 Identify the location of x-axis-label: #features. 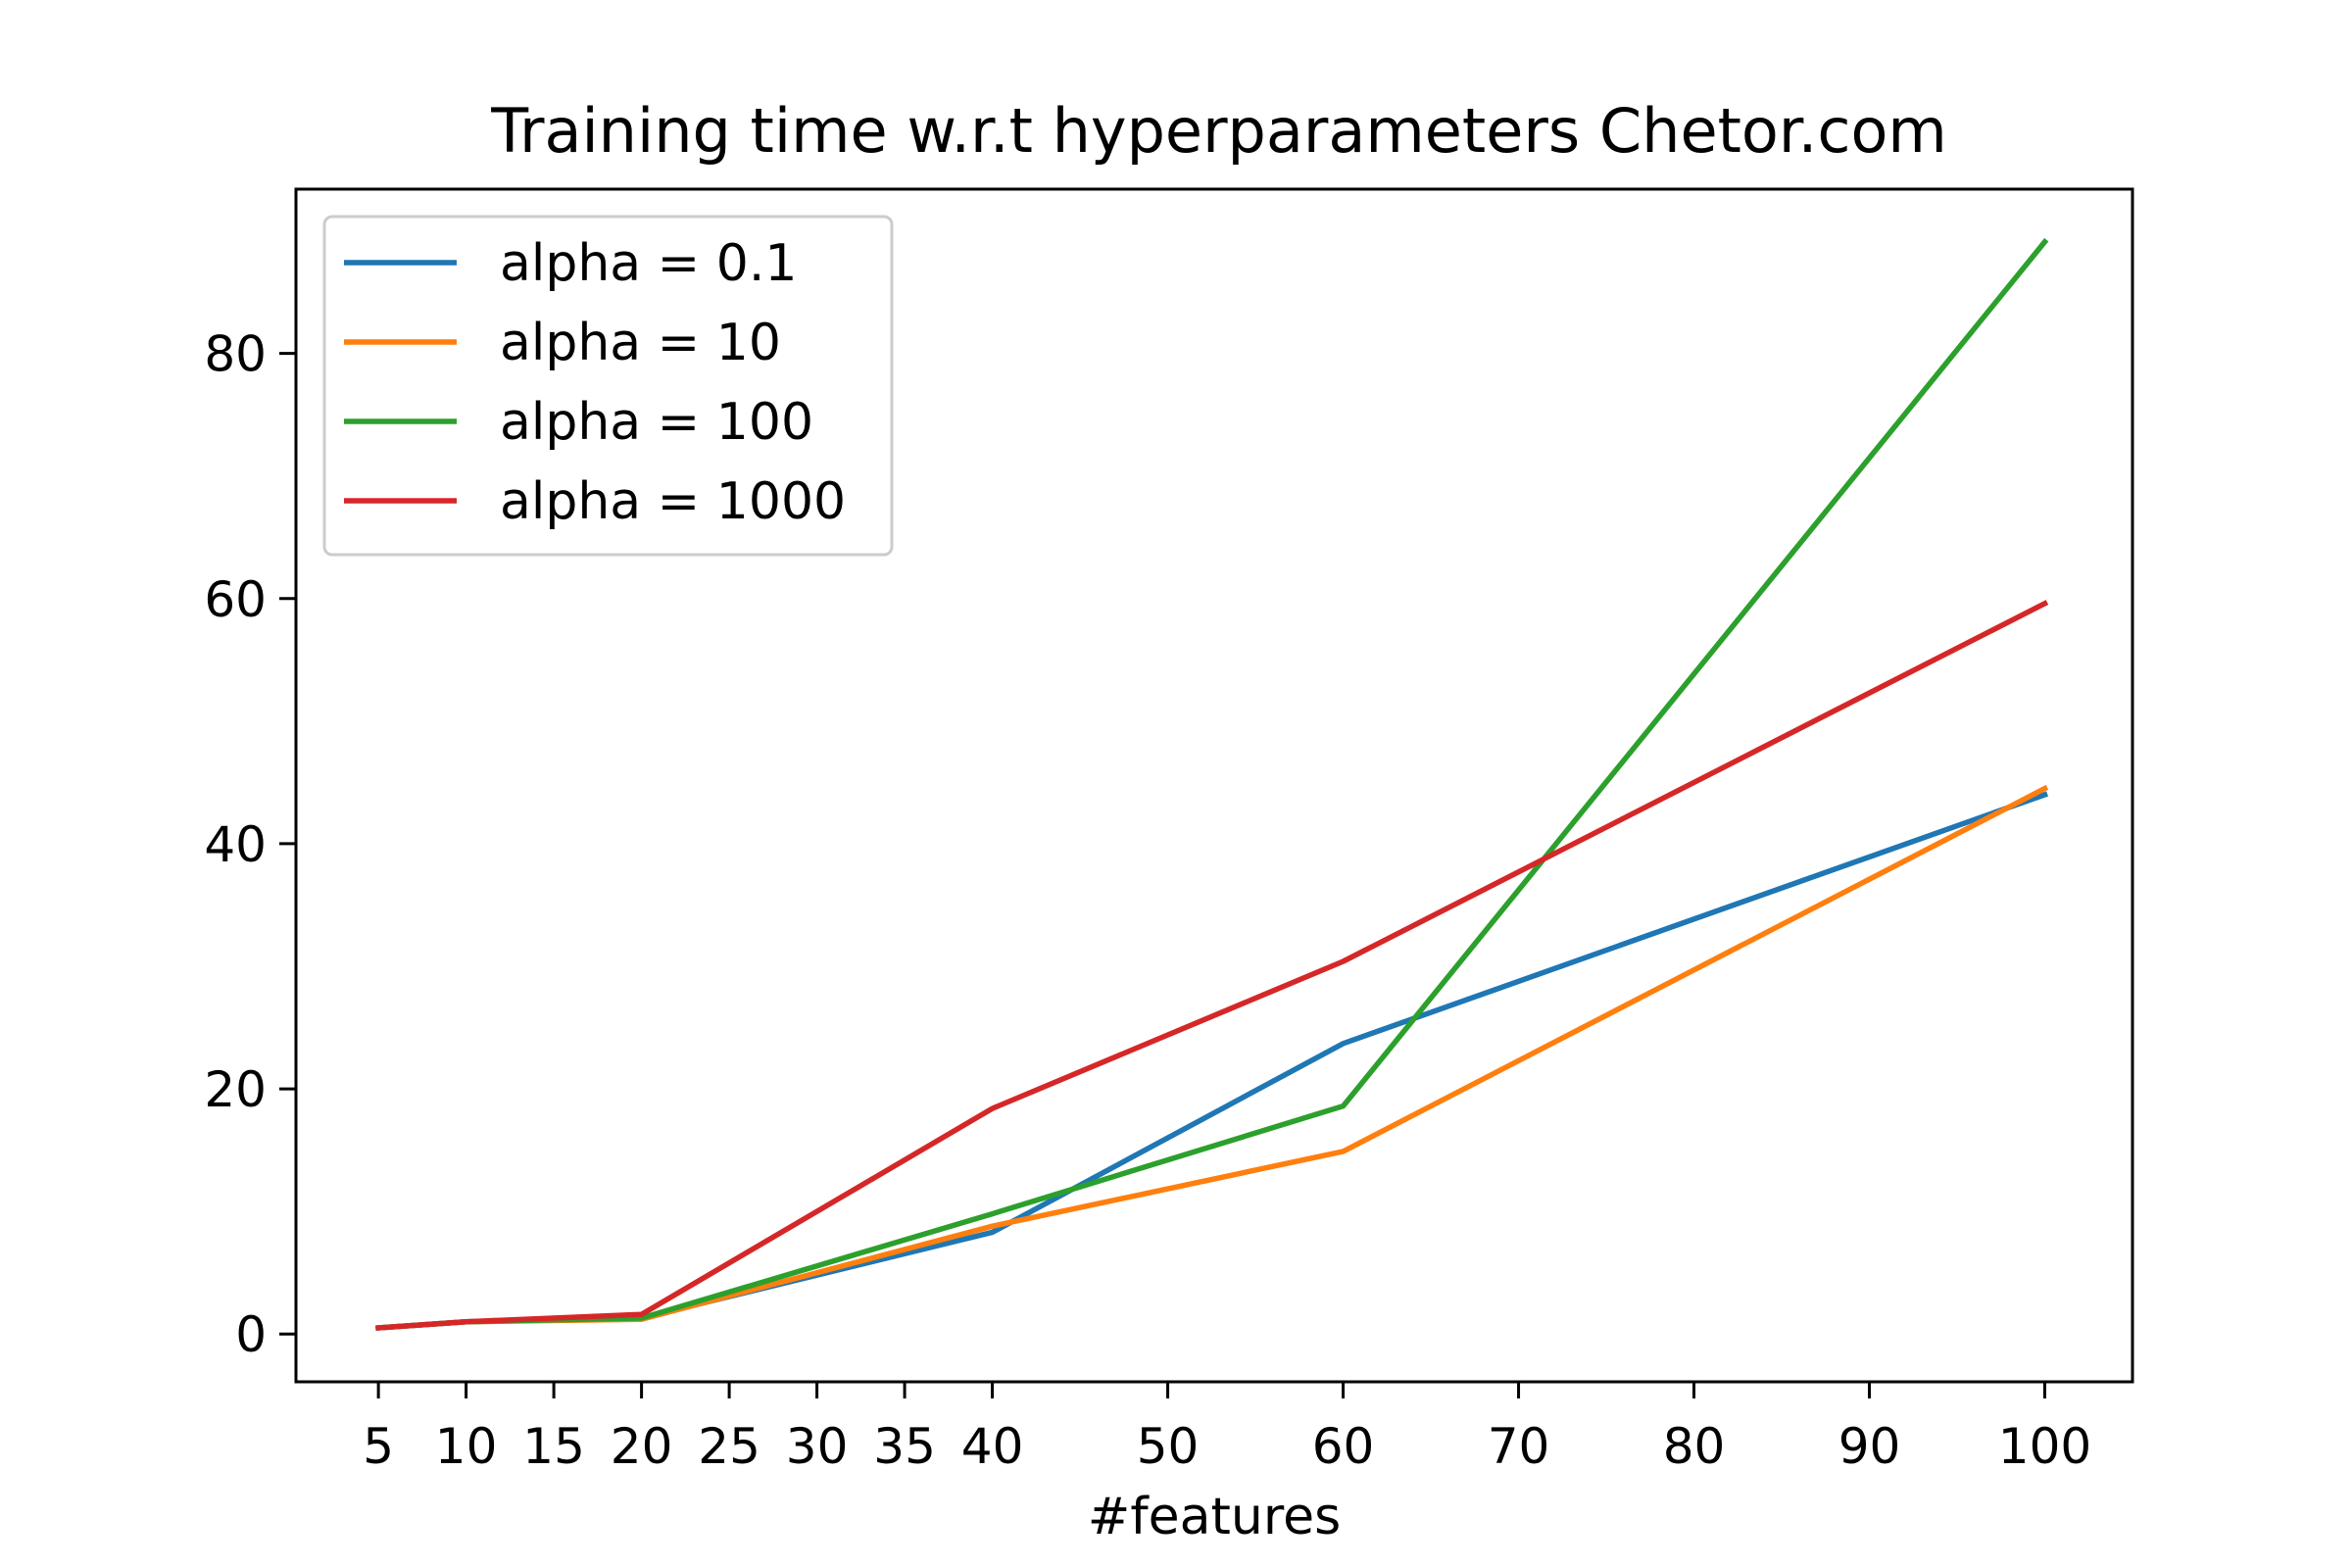
(1214, 1517).